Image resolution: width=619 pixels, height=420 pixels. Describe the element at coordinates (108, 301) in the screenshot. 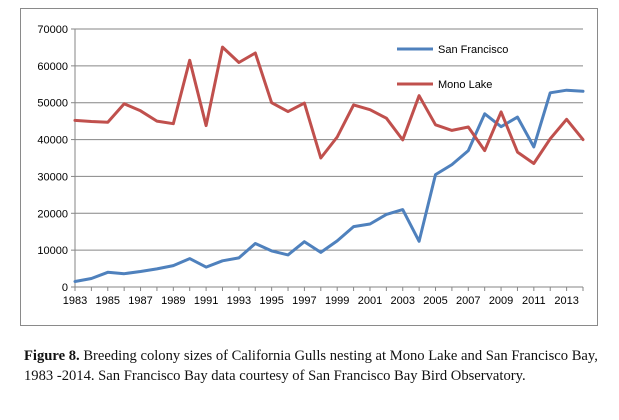

I see `x-tick-label: 1985` at that location.